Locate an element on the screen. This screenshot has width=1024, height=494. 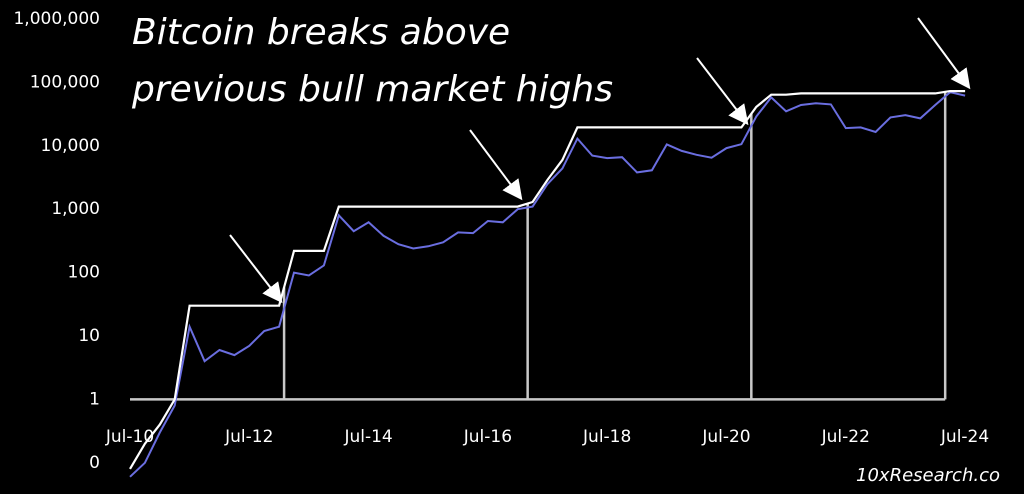
x-tick-label: Jul-20 is located at coordinates (725, 437).